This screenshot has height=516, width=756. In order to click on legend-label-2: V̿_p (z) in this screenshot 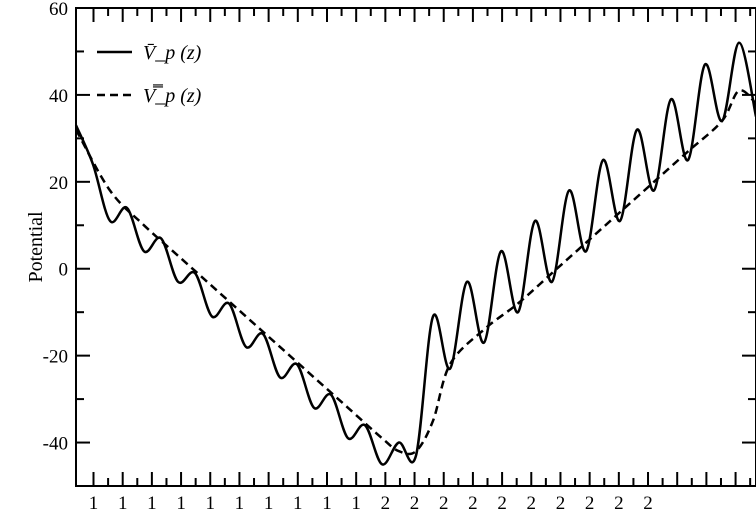, I will do `click(172, 95)`.